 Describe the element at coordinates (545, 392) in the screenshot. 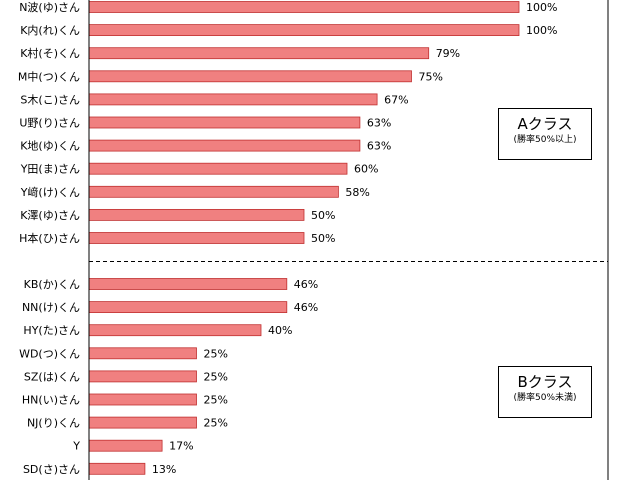

I see `class-b-legend: Bクラス (勝率50%未満)` at that location.